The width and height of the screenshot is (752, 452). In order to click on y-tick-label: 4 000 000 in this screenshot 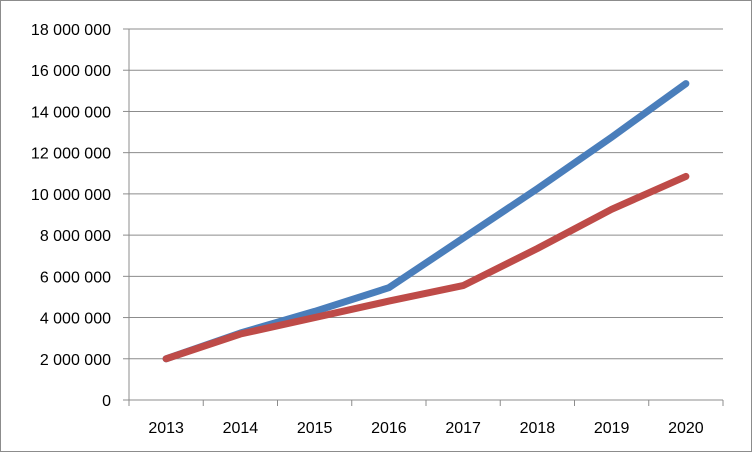, I will do `click(75, 319)`.